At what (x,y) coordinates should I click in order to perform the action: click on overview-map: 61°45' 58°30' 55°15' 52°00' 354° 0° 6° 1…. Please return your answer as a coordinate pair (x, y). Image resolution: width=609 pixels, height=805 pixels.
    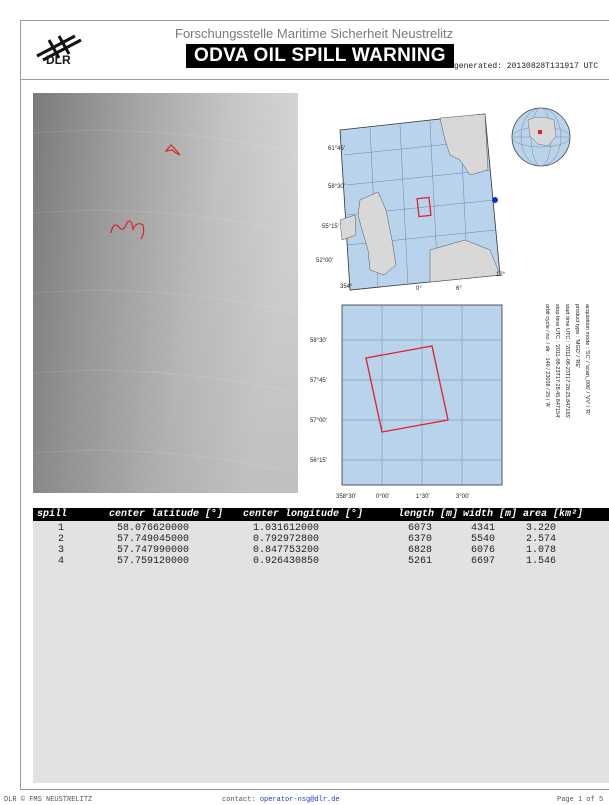
    Looking at the image, I should click on (411, 202).